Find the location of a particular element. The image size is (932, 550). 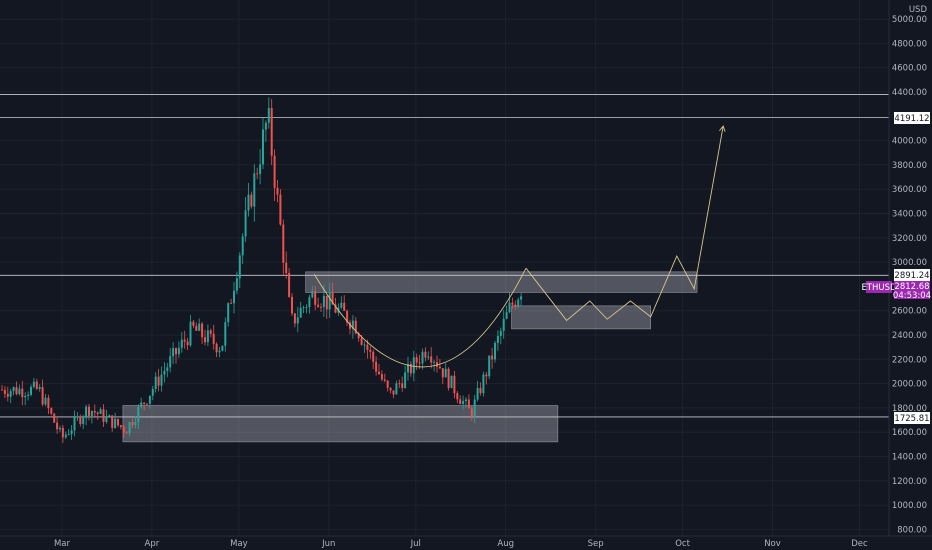

price-tick-label: 4400.00 is located at coordinates (909, 93).